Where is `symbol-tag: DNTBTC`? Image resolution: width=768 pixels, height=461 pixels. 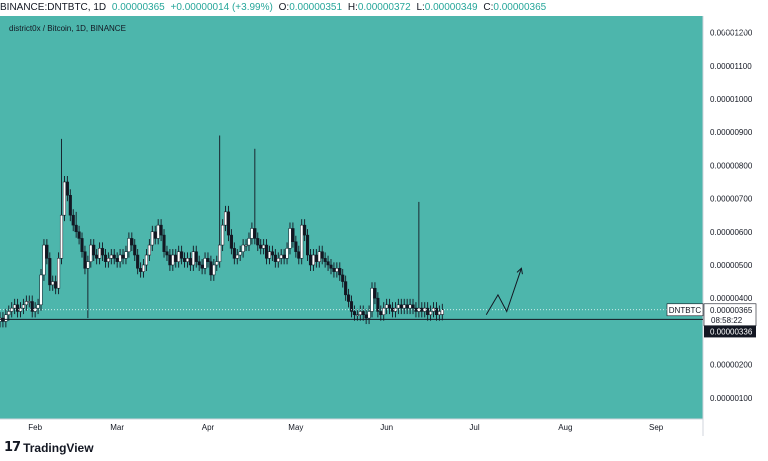 symbol-tag: DNTBTC is located at coordinates (685, 310).